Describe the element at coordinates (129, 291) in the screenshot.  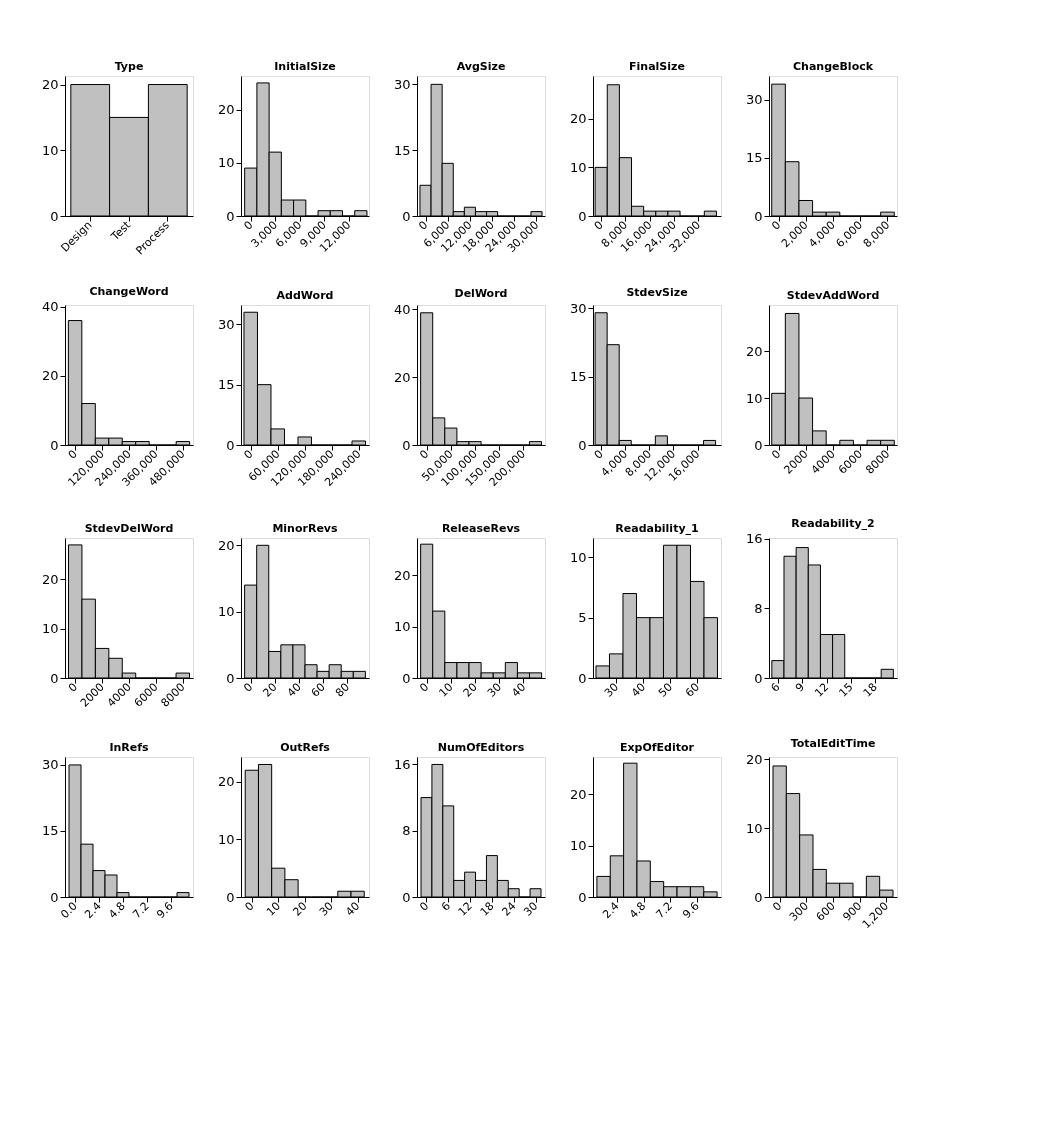
I see `chart-title: ChangeWord` at that location.